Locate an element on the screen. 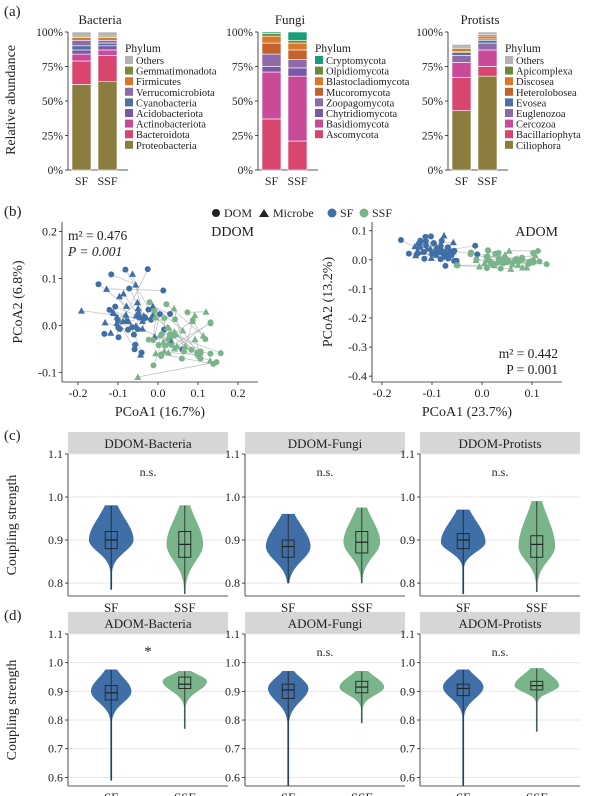  legend-label: Cryptomycota is located at coordinates (356, 61).